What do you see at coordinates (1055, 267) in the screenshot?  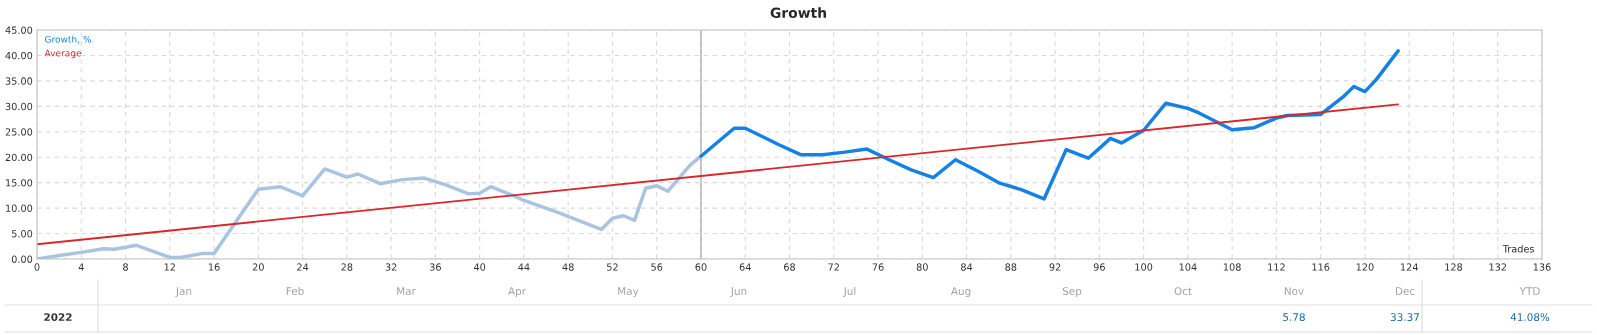 I see `x-tick-label: 92` at bounding box center [1055, 267].